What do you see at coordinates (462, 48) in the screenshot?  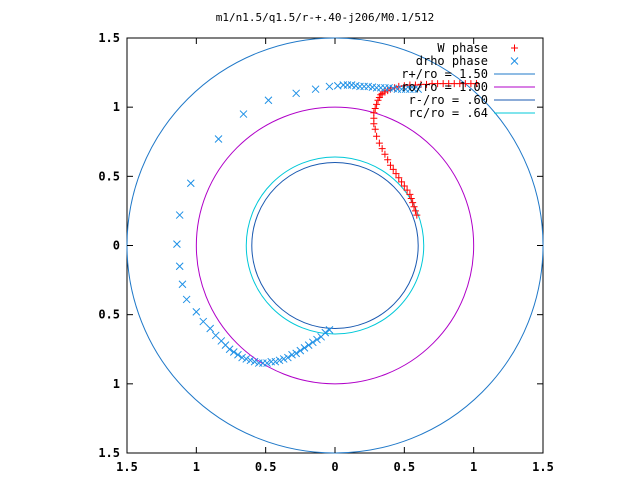 I see `legend-label: W phase` at bounding box center [462, 48].